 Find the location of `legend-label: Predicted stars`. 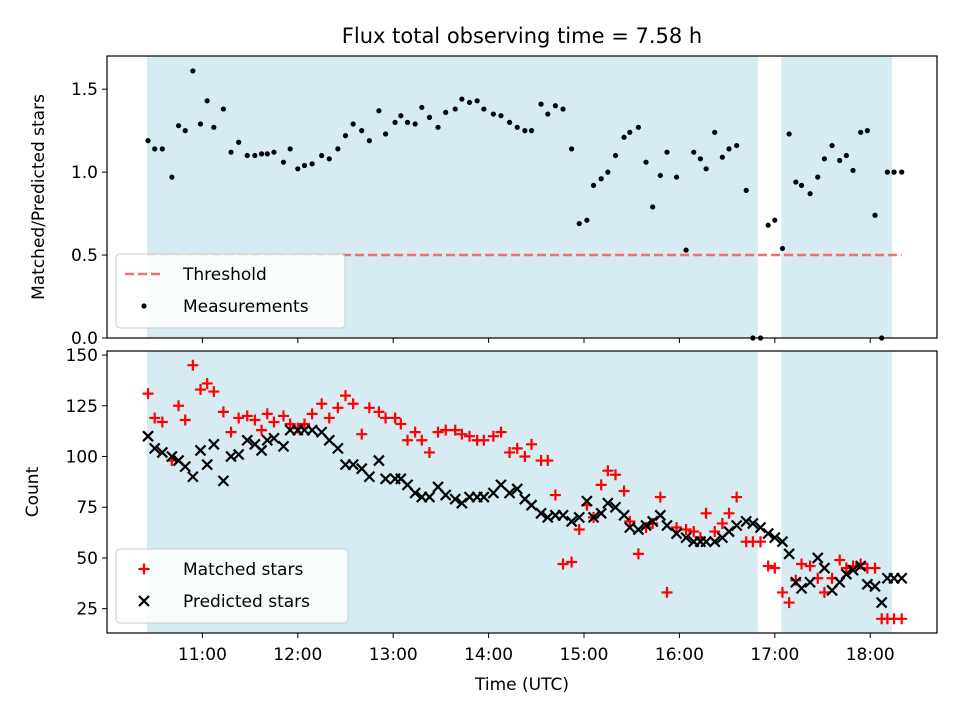

legend-label: Predicted stars is located at coordinates (246, 602).